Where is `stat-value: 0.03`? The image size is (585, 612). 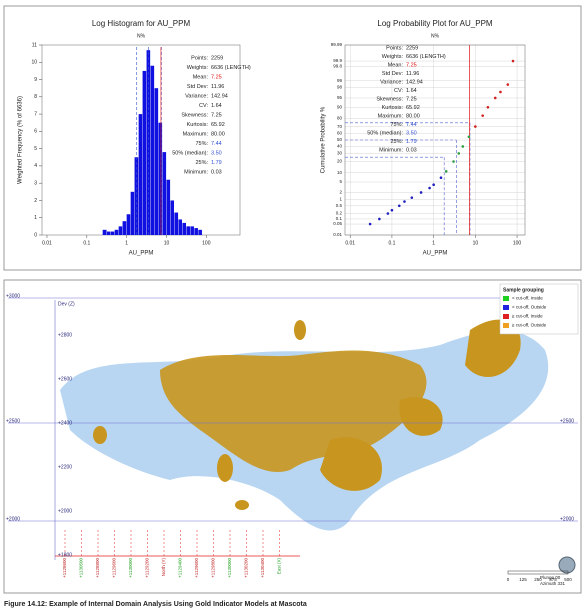
stat-value: 0.03 is located at coordinates (411, 150).